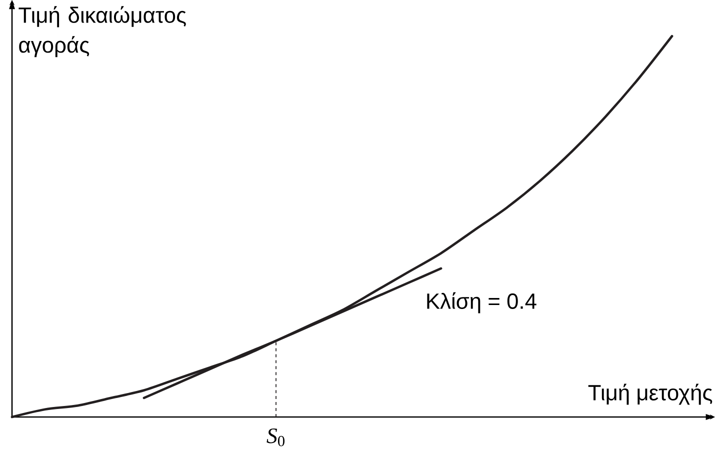  I want to click on annotation: S$_{0}$, so click(275, 437).